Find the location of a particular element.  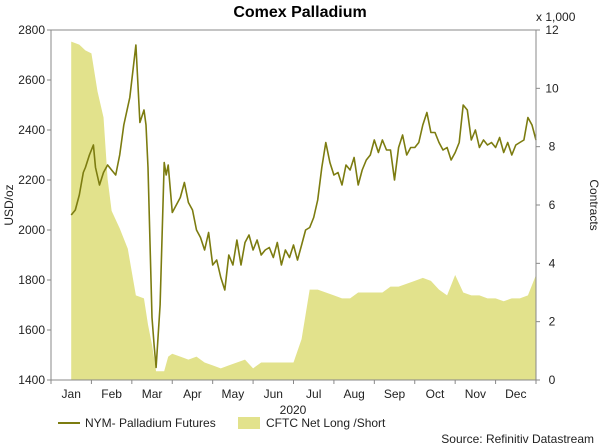

chart-title: Comex Palladium is located at coordinates (299, 12).